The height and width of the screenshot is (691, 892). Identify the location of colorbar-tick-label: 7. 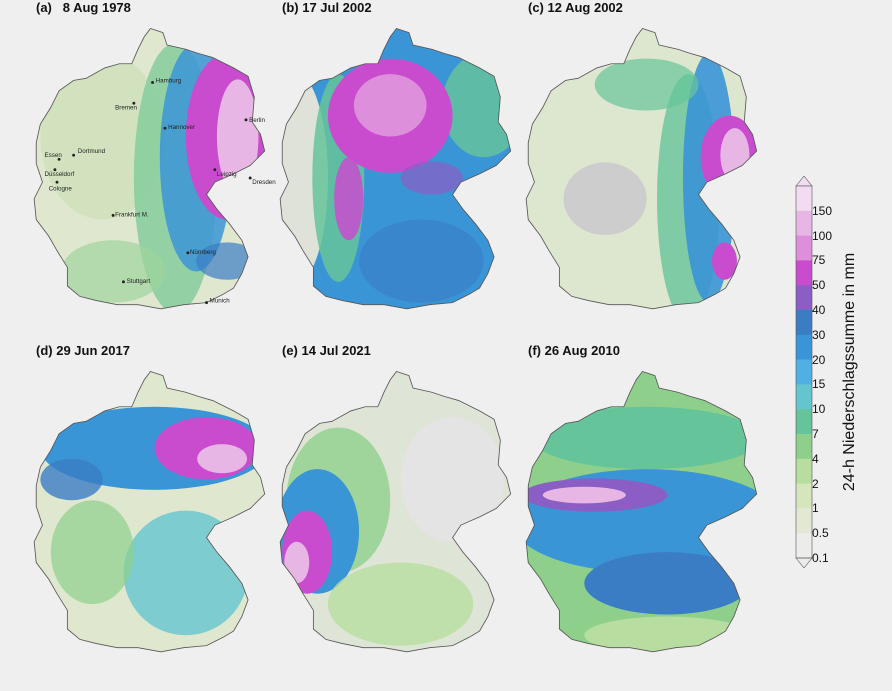
(815, 434).